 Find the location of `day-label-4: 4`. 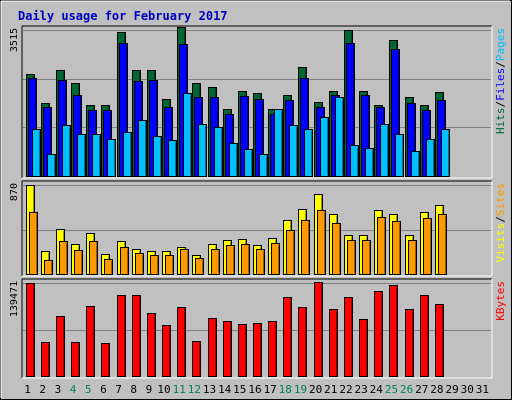

day-label-4: 4 is located at coordinates (73, 389).